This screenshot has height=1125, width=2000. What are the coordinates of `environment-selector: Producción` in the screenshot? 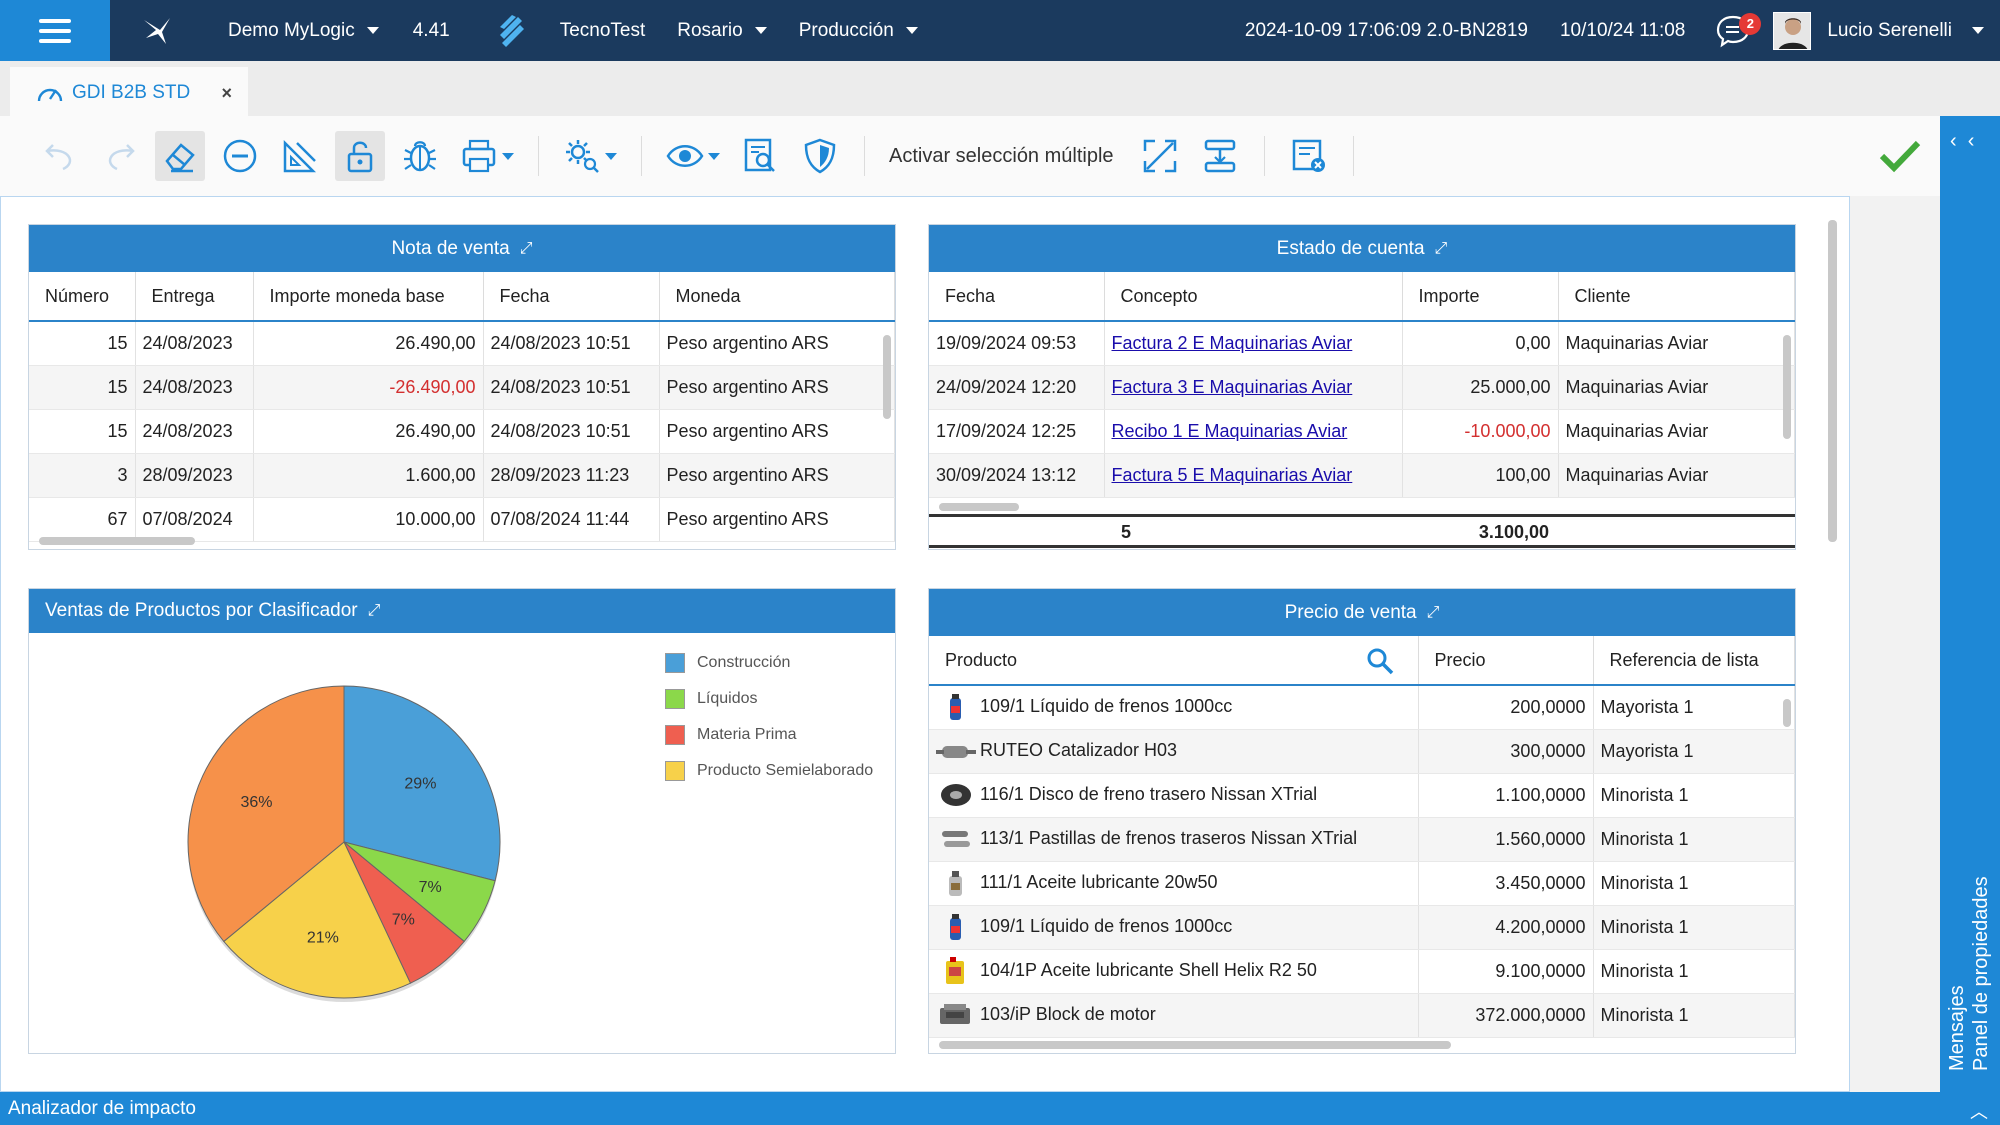 It's located at (858, 30).